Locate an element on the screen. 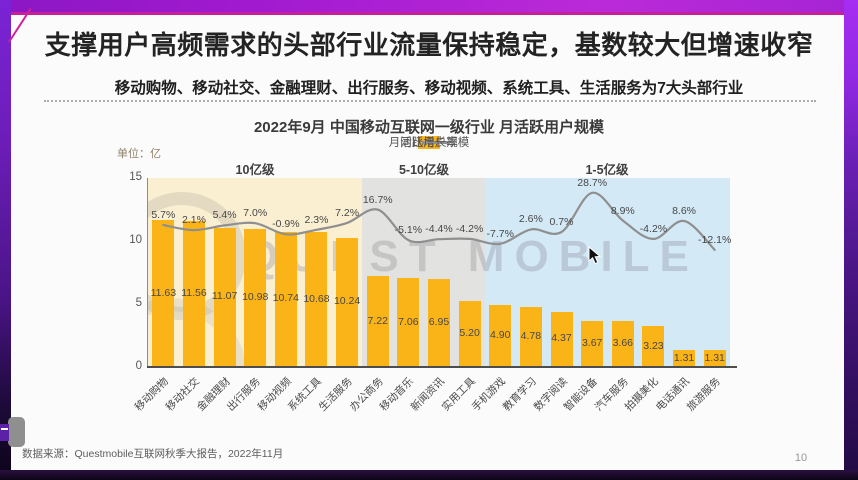 The image size is (858, 480). growth-rate-label: 5.7% is located at coordinates (163, 215).